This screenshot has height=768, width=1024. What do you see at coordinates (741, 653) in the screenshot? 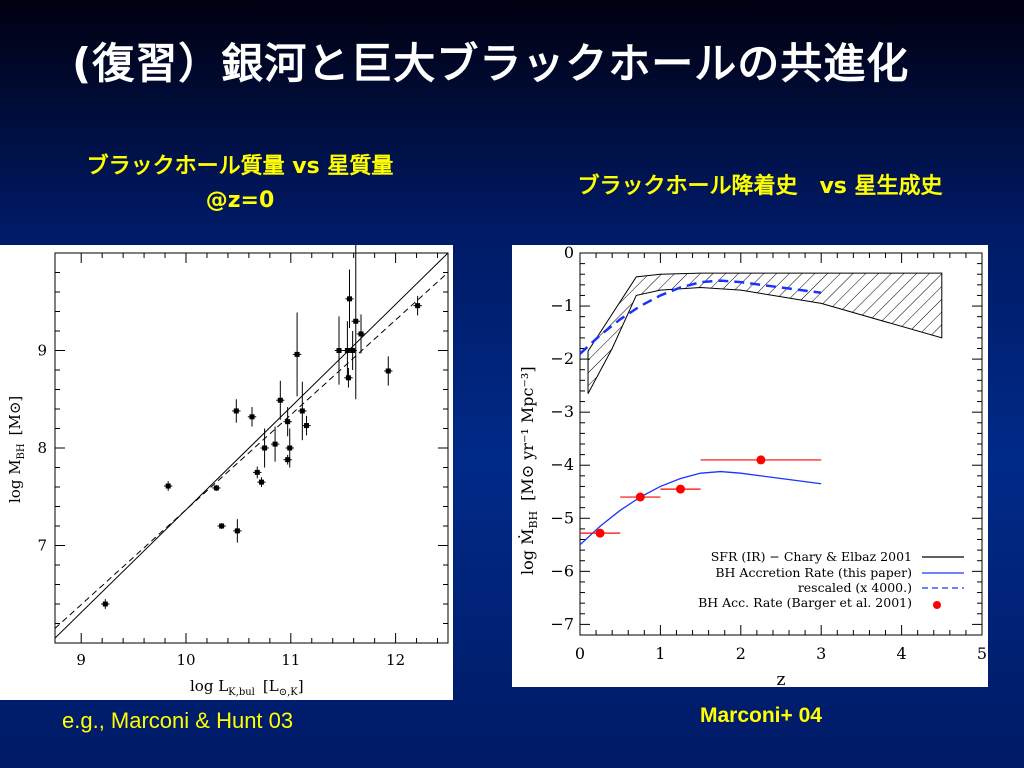
I see `x-tick-label: 2` at bounding box center [741, 653].